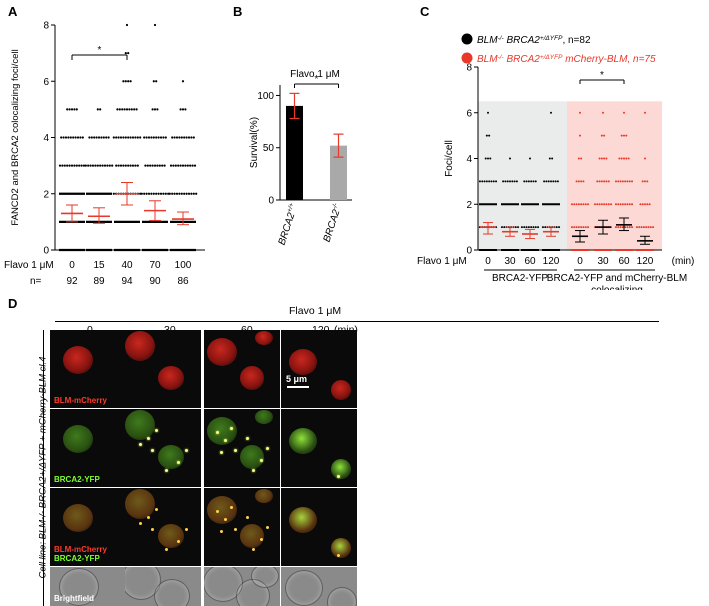 Image resolution: width=709 pixels, height=606 pixels. What do you see at coordinates (74, 598) in the screenshot?
I see `row-label-brightfield: Brightfield` at bounding box center [74, 598].